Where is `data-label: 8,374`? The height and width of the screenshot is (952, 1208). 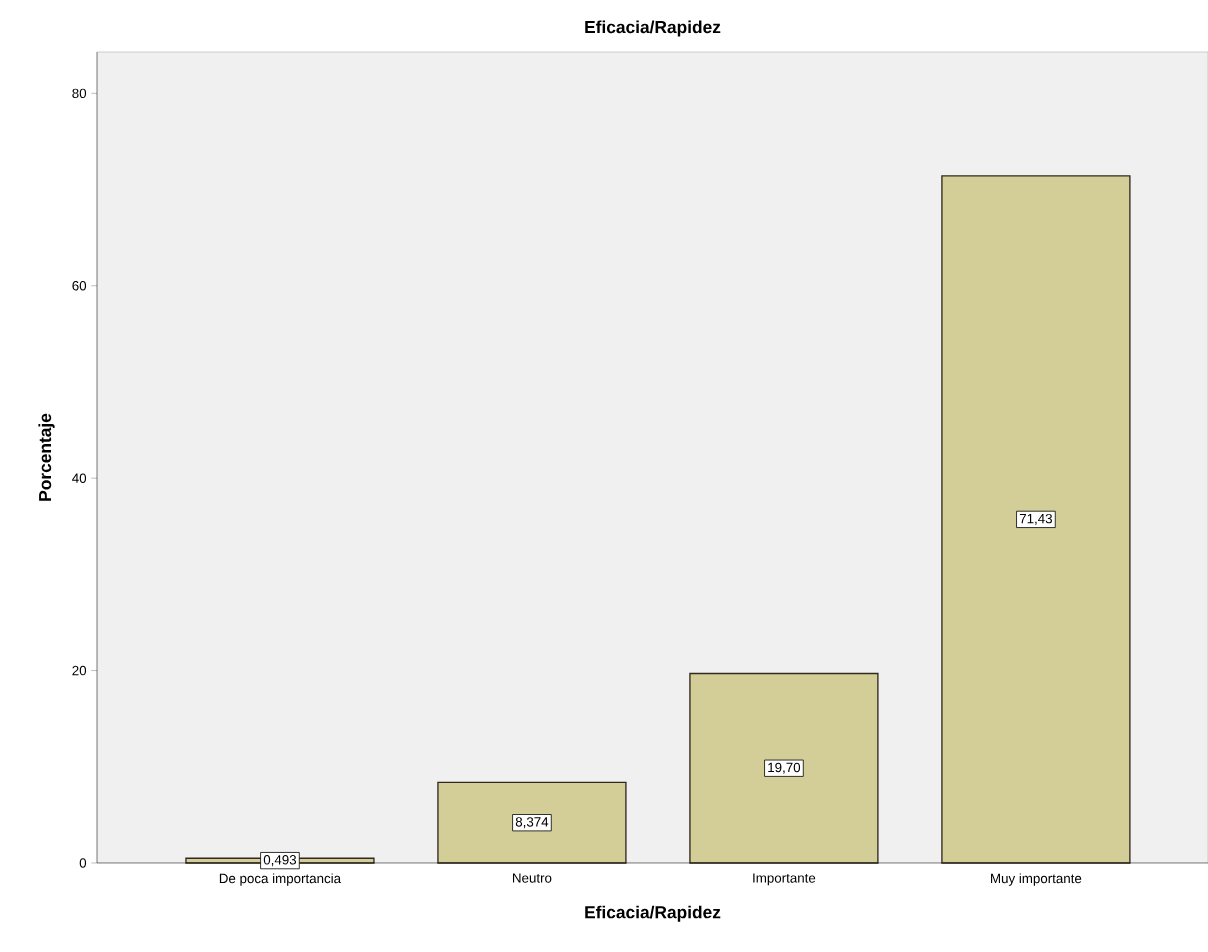
data-label: 8,374 is located at coordinates (532, 823).